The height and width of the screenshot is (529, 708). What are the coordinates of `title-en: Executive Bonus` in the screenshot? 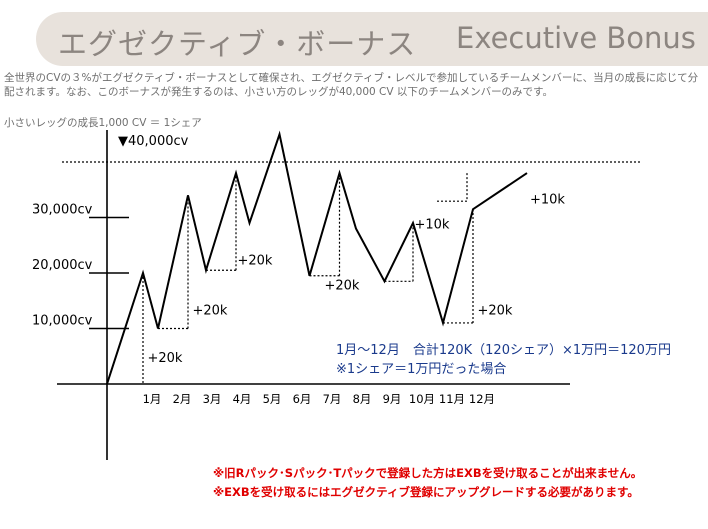 It's located at (576, 38).